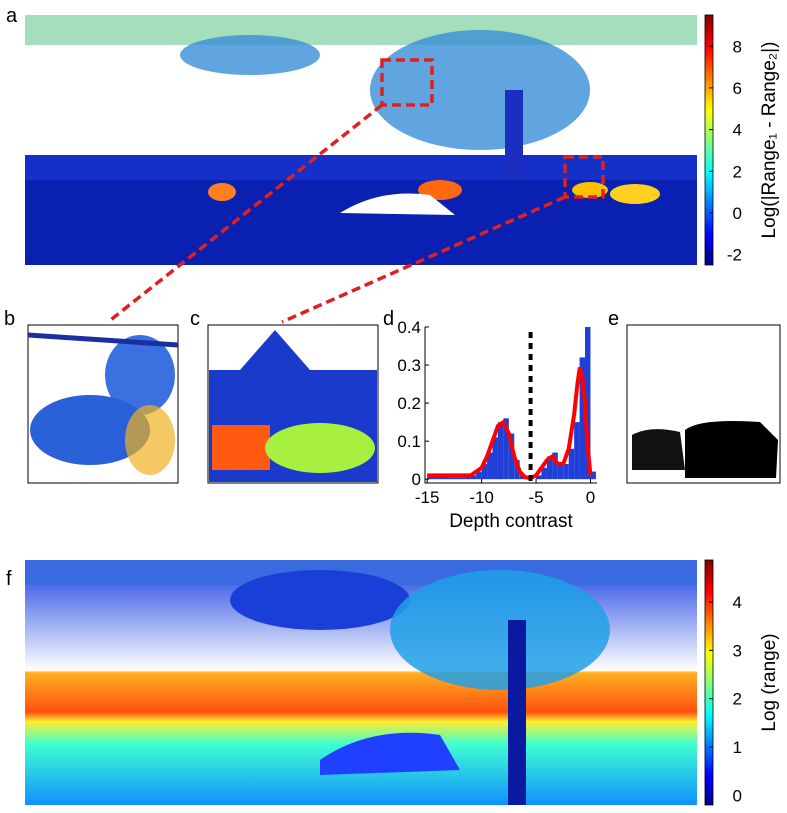 The height and width of the screenshot is (813, 787). What do you see at coordinates (388, 319) in the screenshot?
I see `panel-label: d` at bounding box center [388, 319].